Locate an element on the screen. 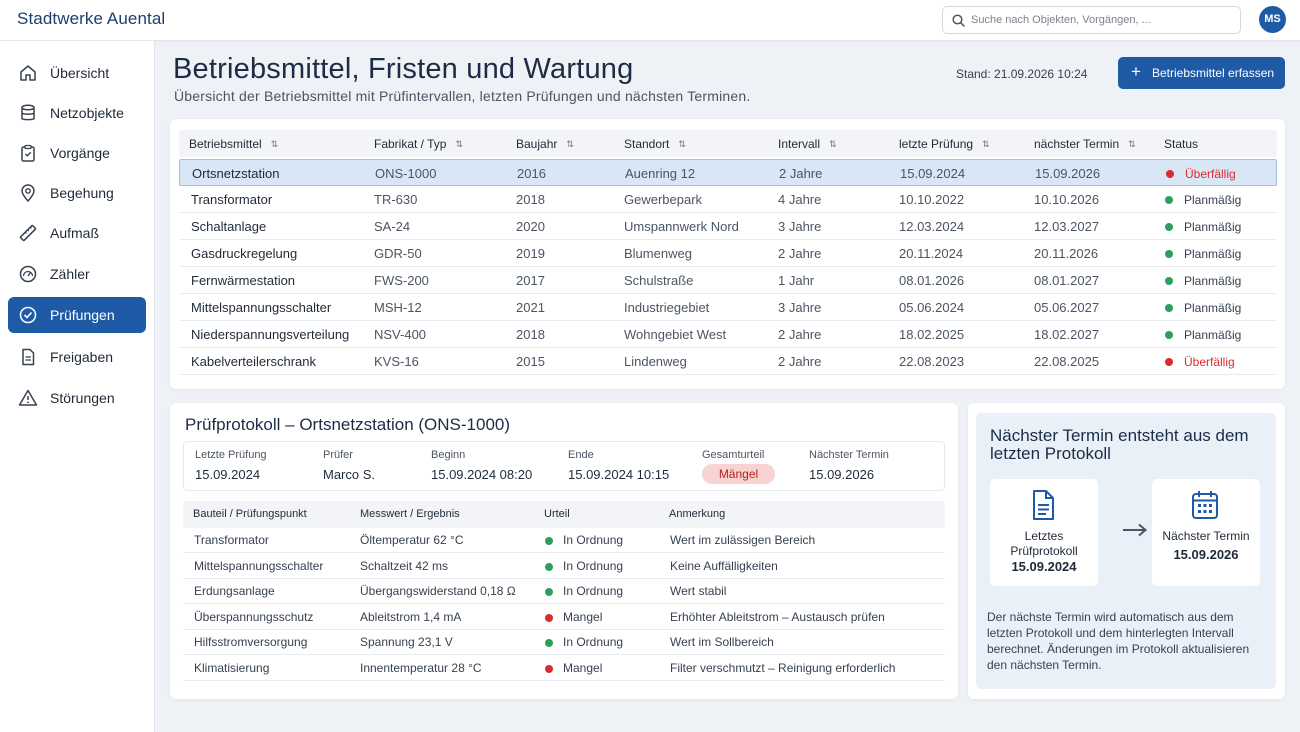  table-cell-naechster: 15.09.2026 is located at coordinates (1068, 173).